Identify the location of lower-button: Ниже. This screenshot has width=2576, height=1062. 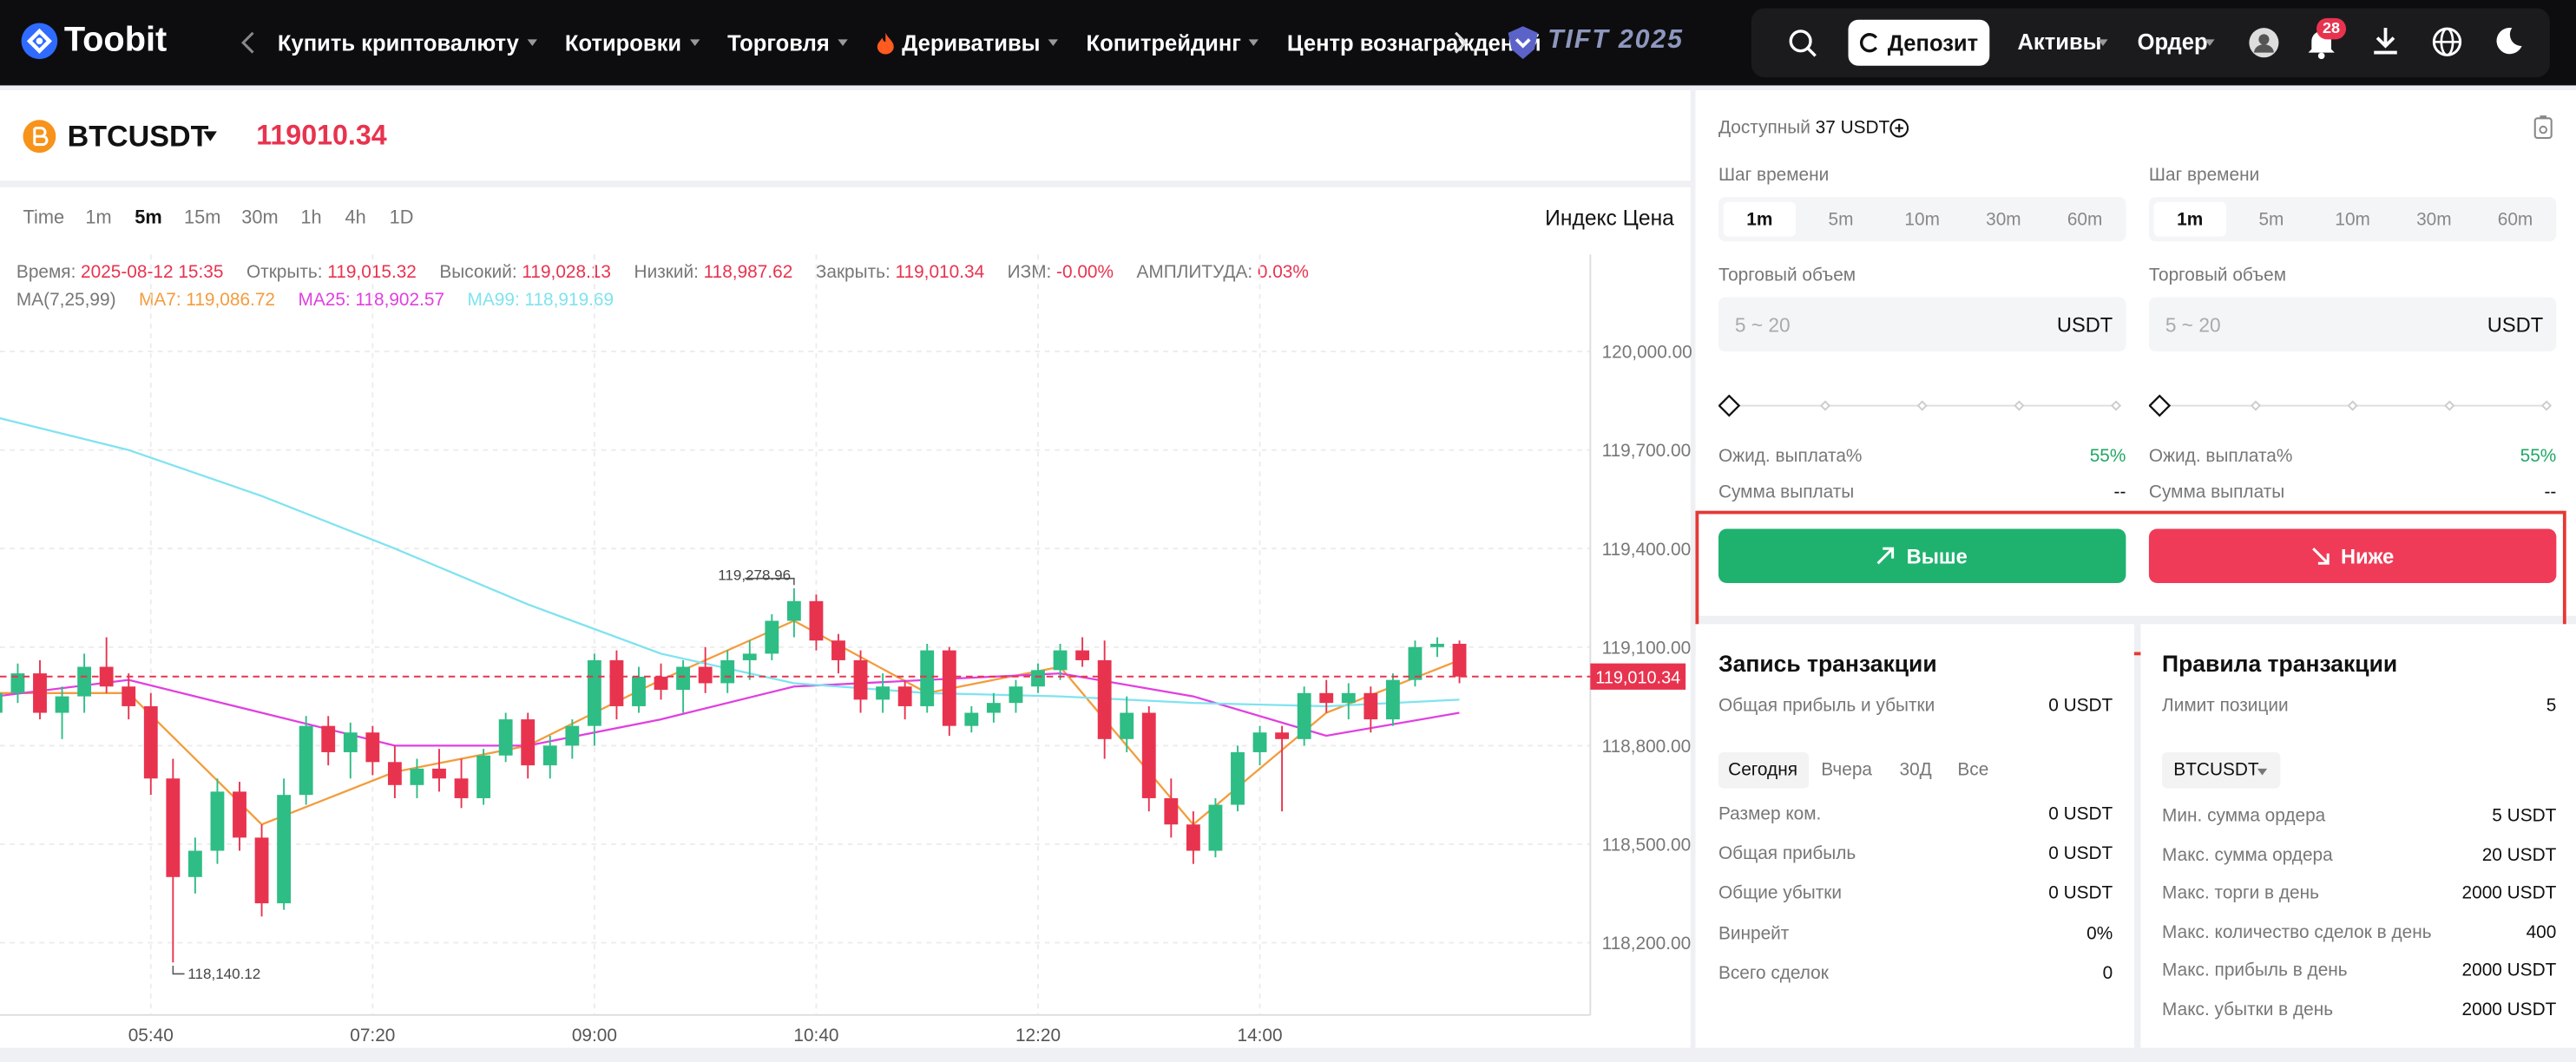
(2352, 555).